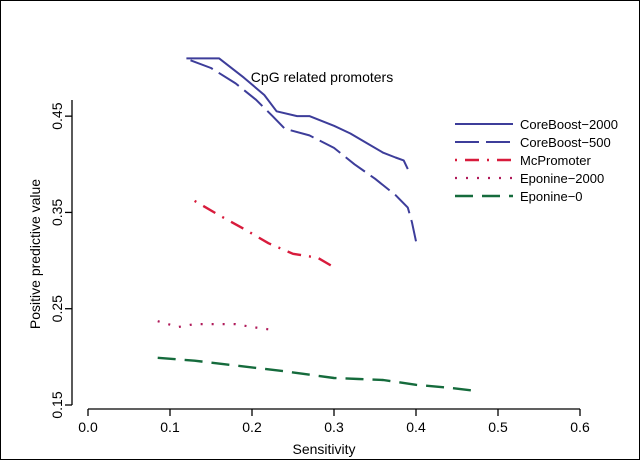 Image resolution: width=640 pixels, height=460 pixels. Describe the element at coordinates (170, 427) in the screenshot. I see `x-tick-label: 0.1` at that location.